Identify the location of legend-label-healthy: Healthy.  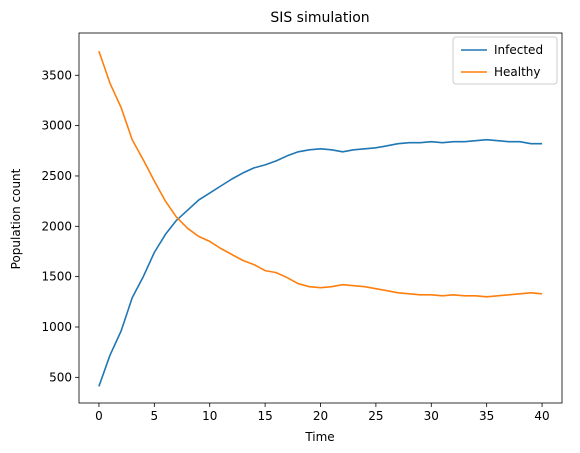
(517, 72).